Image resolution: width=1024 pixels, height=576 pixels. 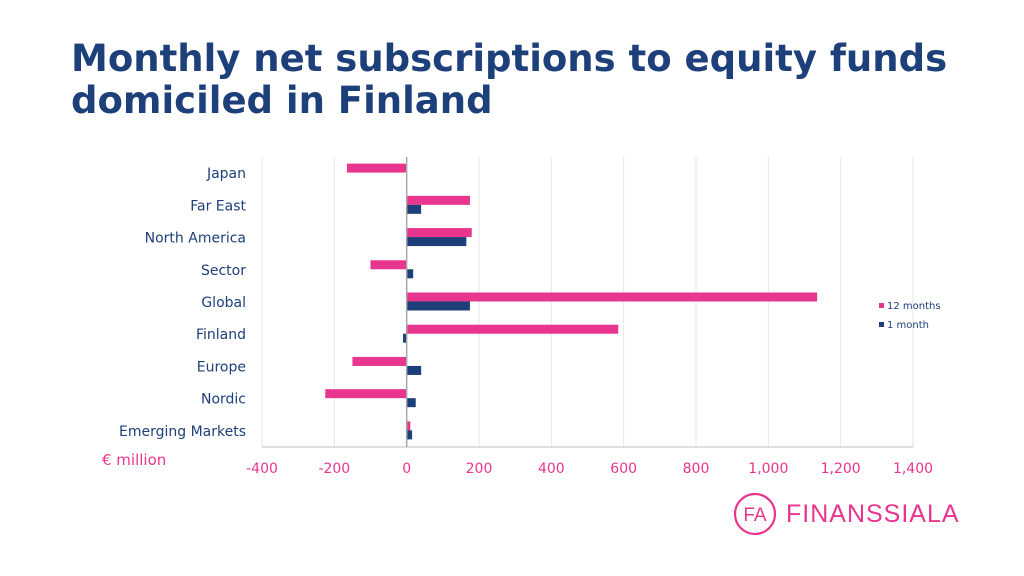 What do you see at coordinates (841, 469) in the screenshot?
I see `x-tick-label: 1,200` at bounding box center [841, 469].